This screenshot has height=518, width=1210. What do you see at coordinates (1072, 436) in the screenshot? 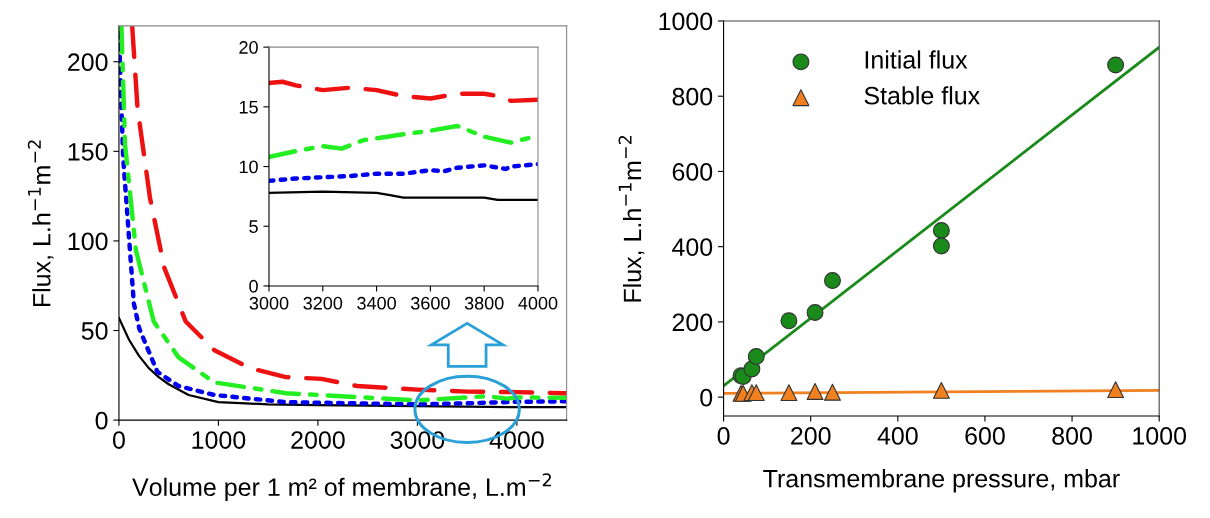
I see `x-tick-label: 800` at bounding box center [1072, 436].